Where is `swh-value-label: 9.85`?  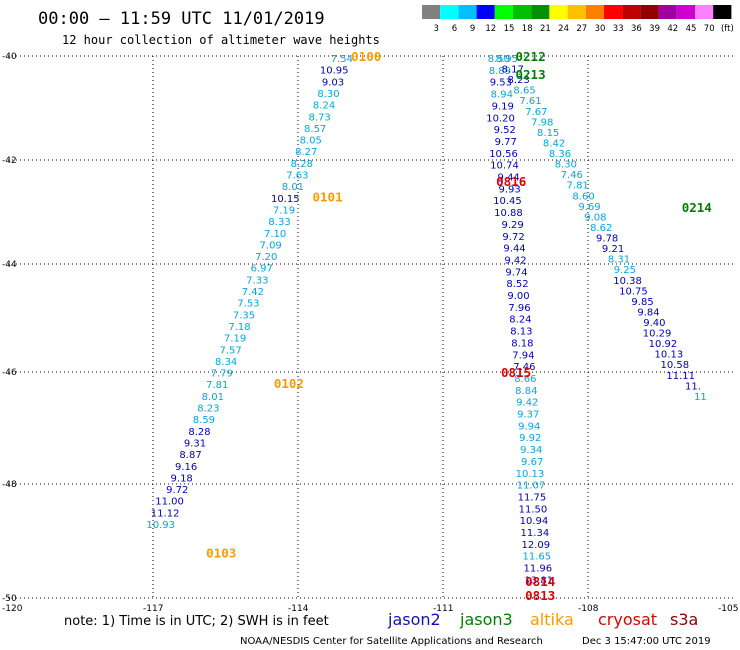 swh-value-label: 9.85 is located at coordinates (642, 302).